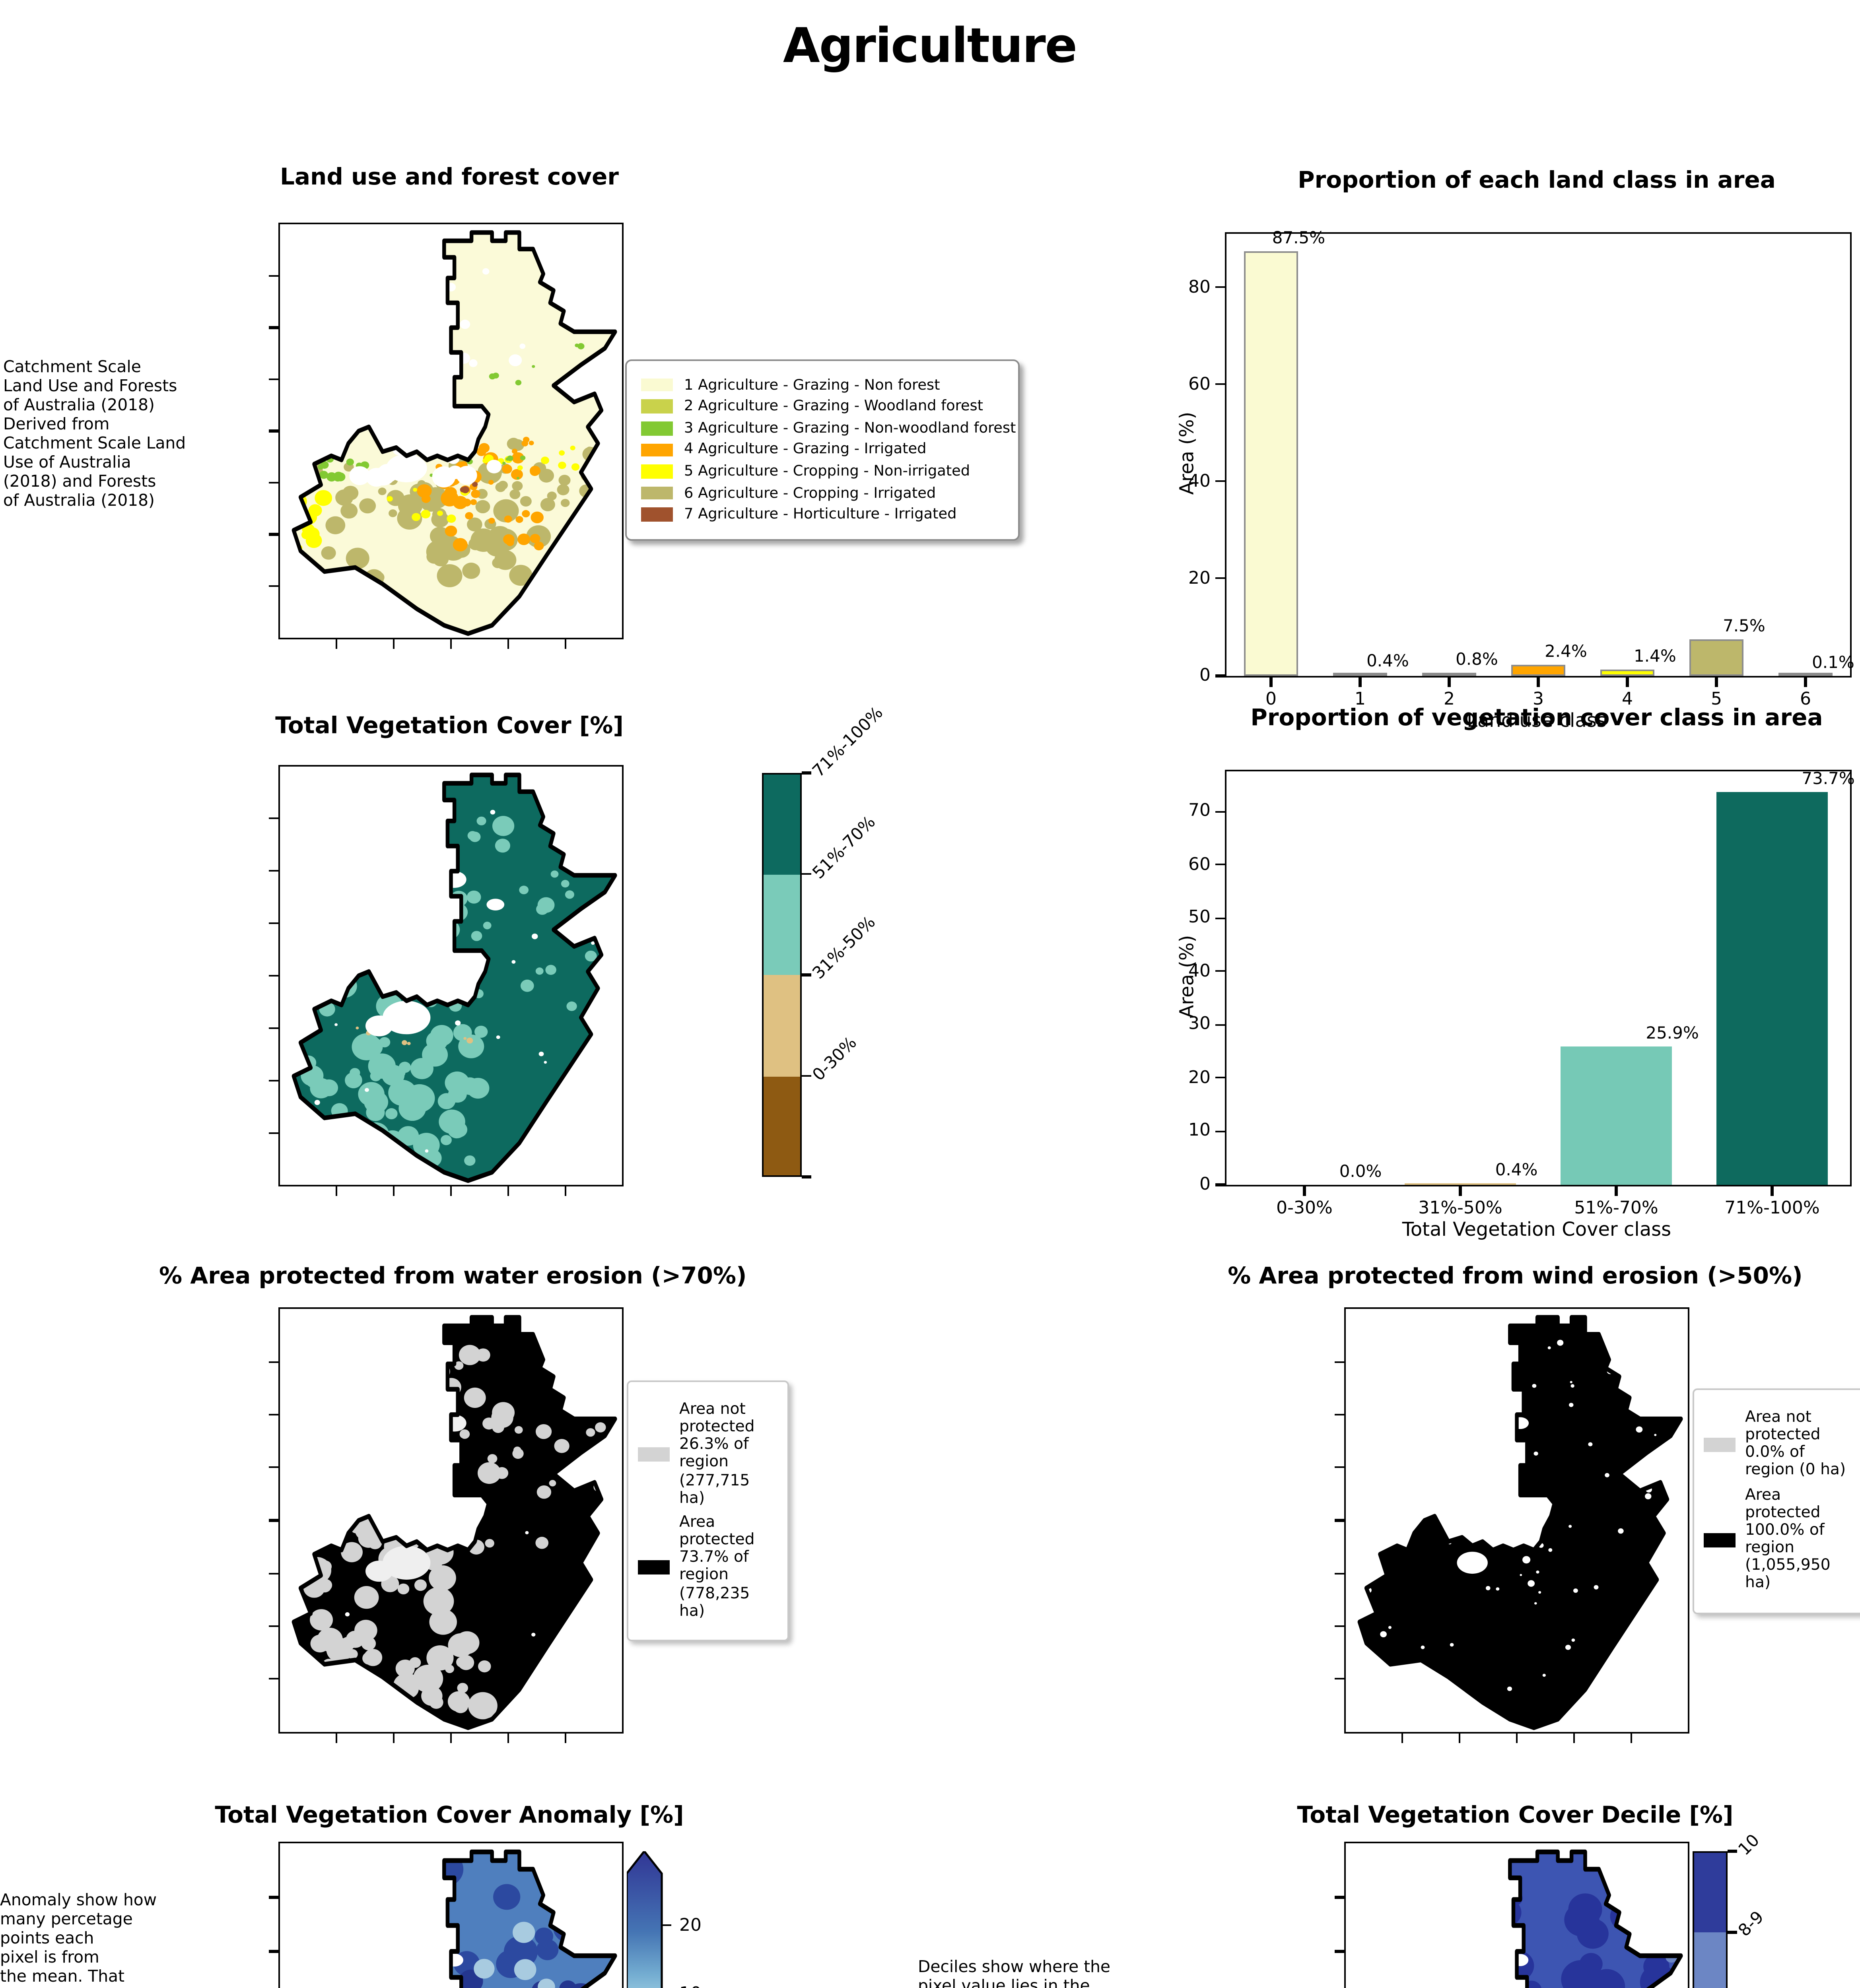  I want to click on y-tick-label: 20, so click(1199, 577).